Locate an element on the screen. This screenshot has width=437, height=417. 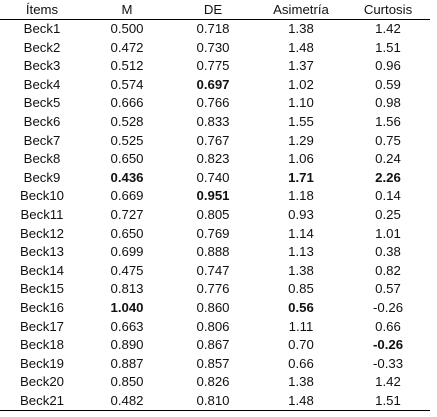
sd-cell: 0.766 is located at coordinates (213, 103).